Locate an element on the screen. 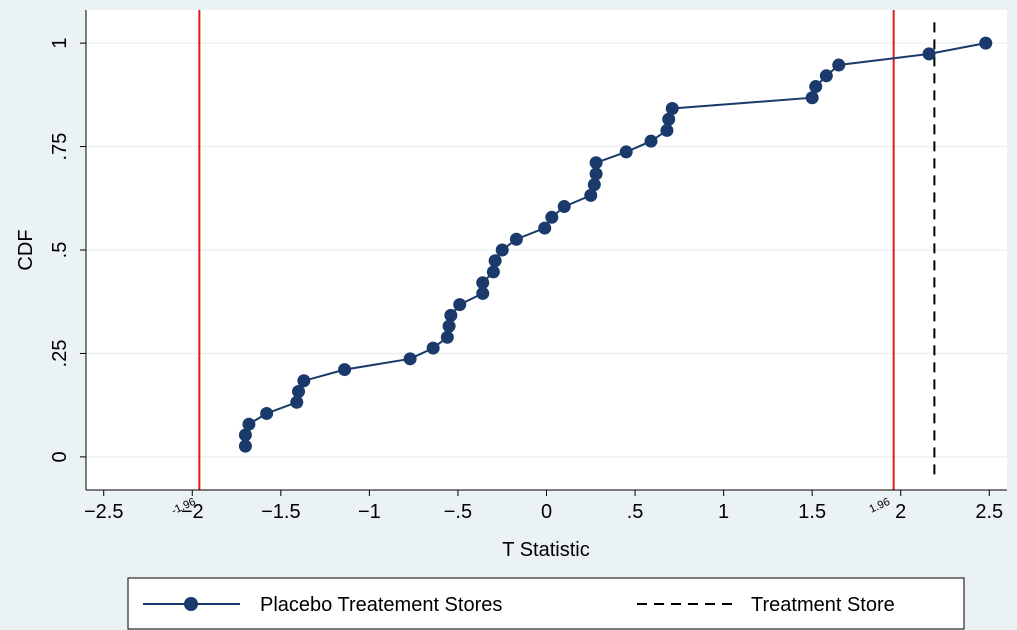  x-tick-label-0: −2.5 is located at coordinates (103, 512).